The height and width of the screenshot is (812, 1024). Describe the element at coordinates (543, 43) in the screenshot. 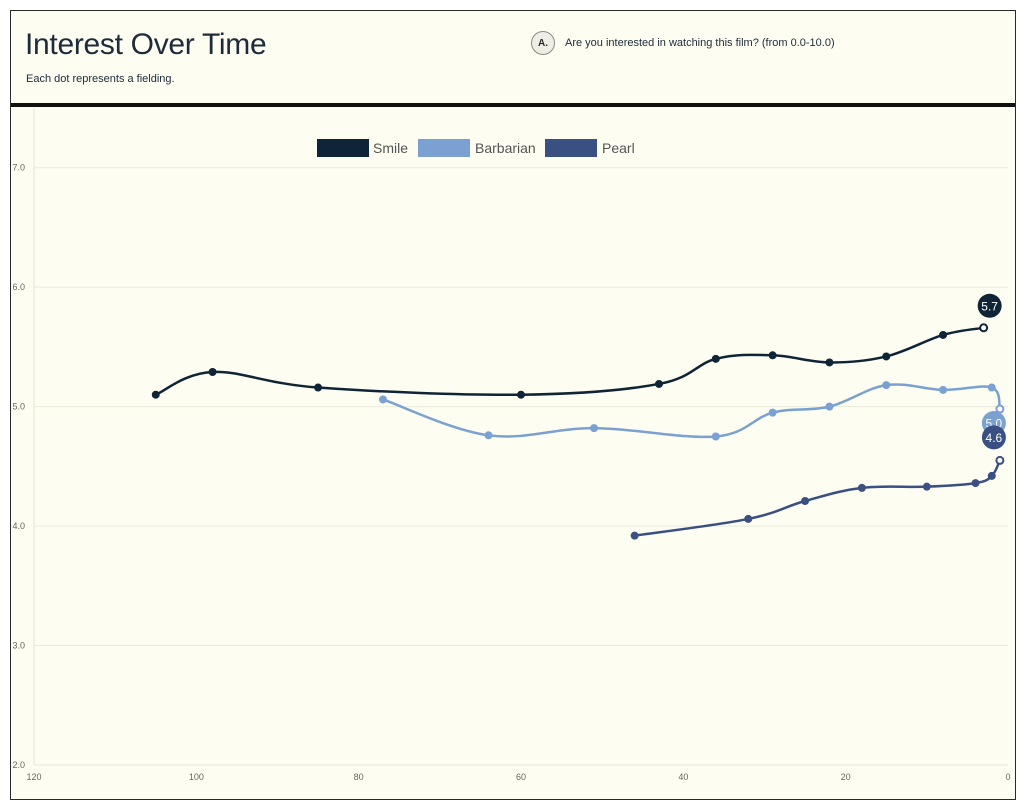

I see `question-badge: A.` at that location.